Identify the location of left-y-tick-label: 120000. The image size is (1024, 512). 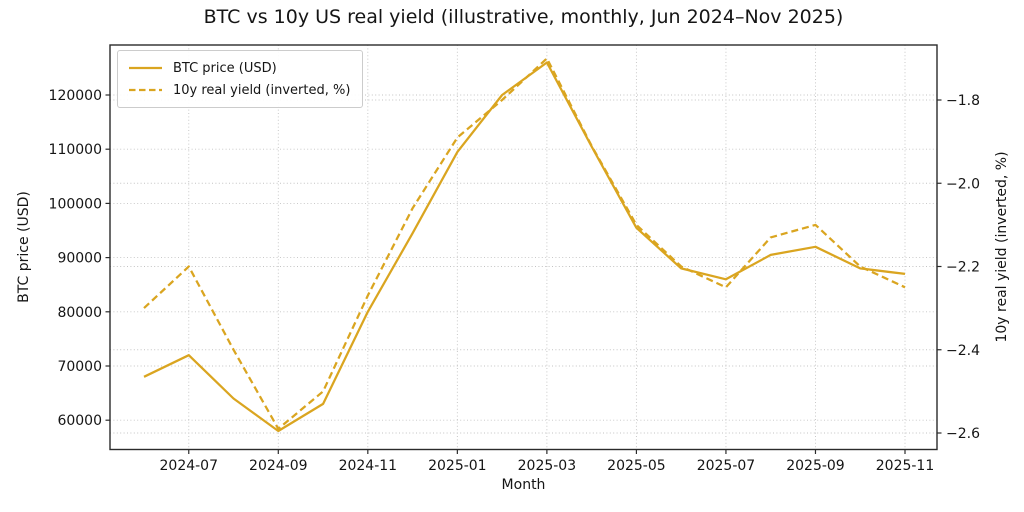
(75, 96).